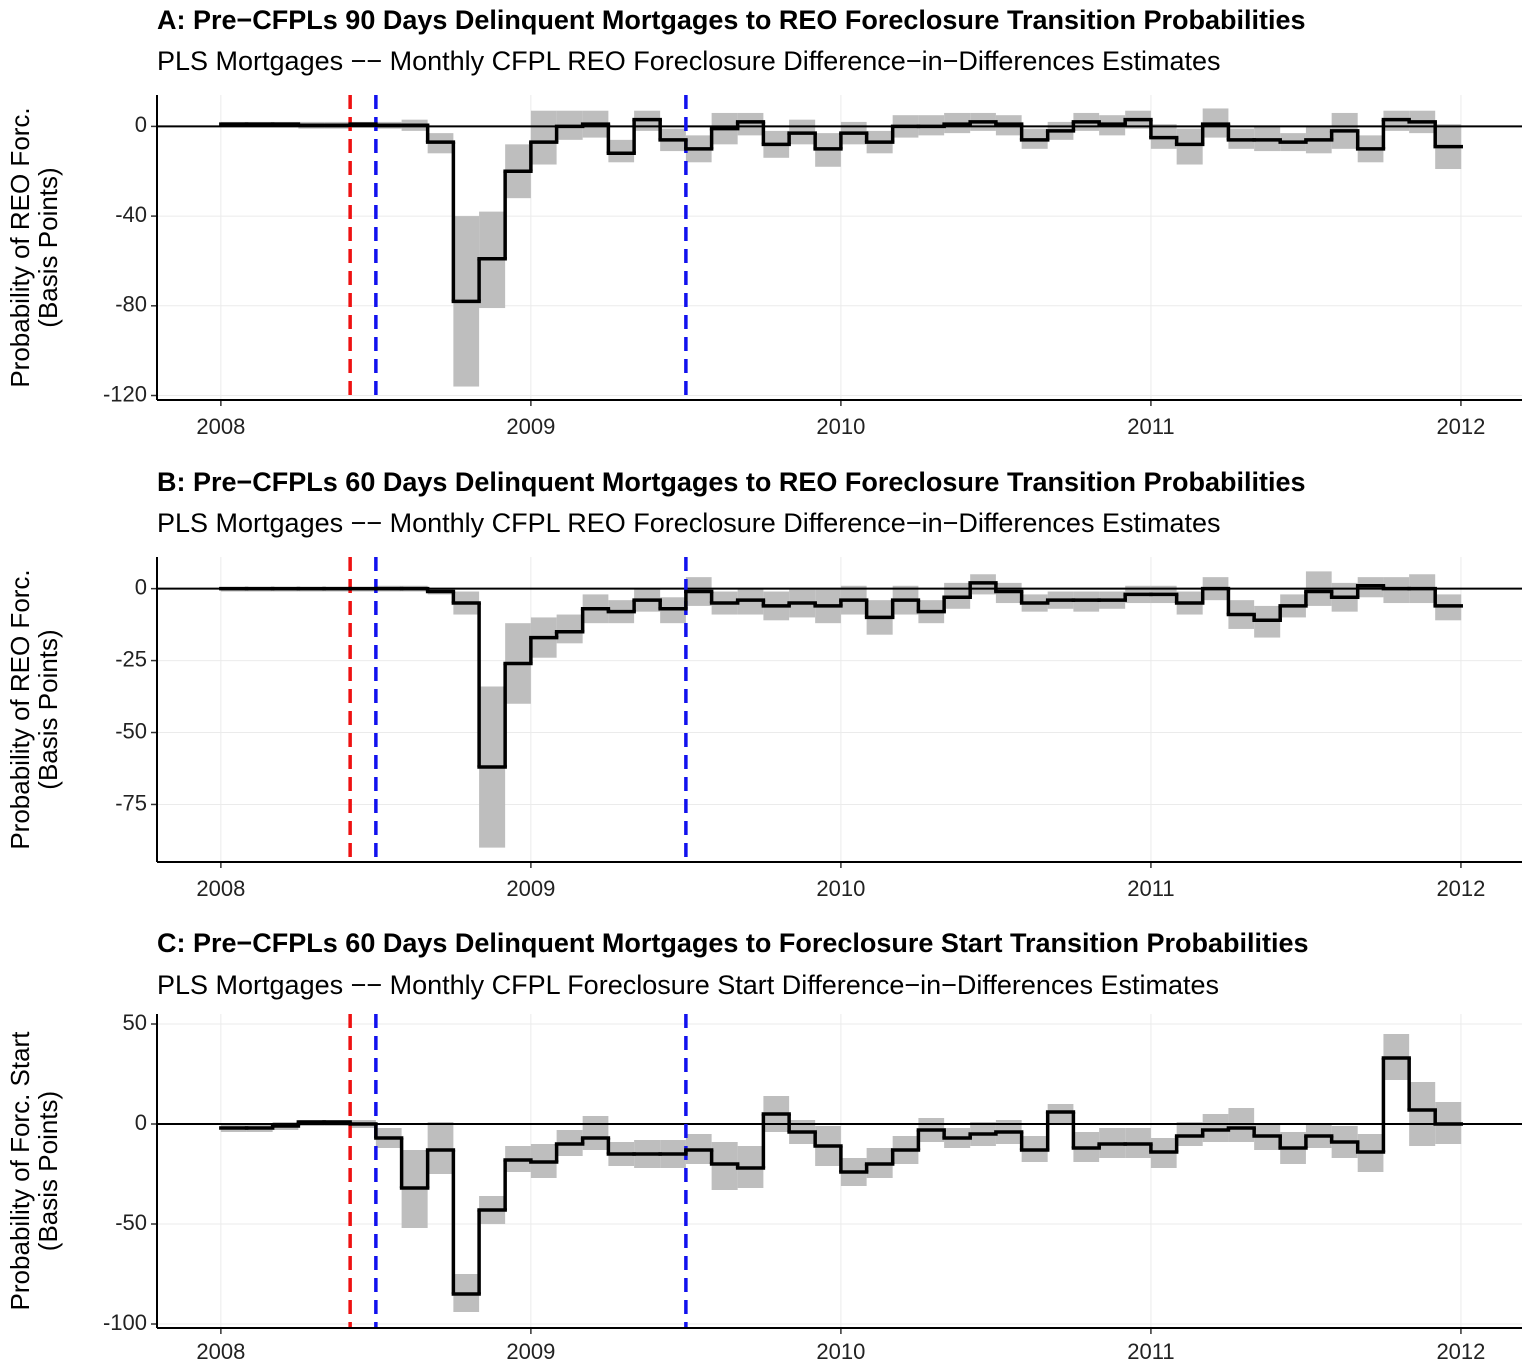 The width and height of the screenshot is (1531, 1368). What do you see at coordinates (131, 304) in the screenshot?
I see `y-tick-label: -80` at bounding box center [131, 304].